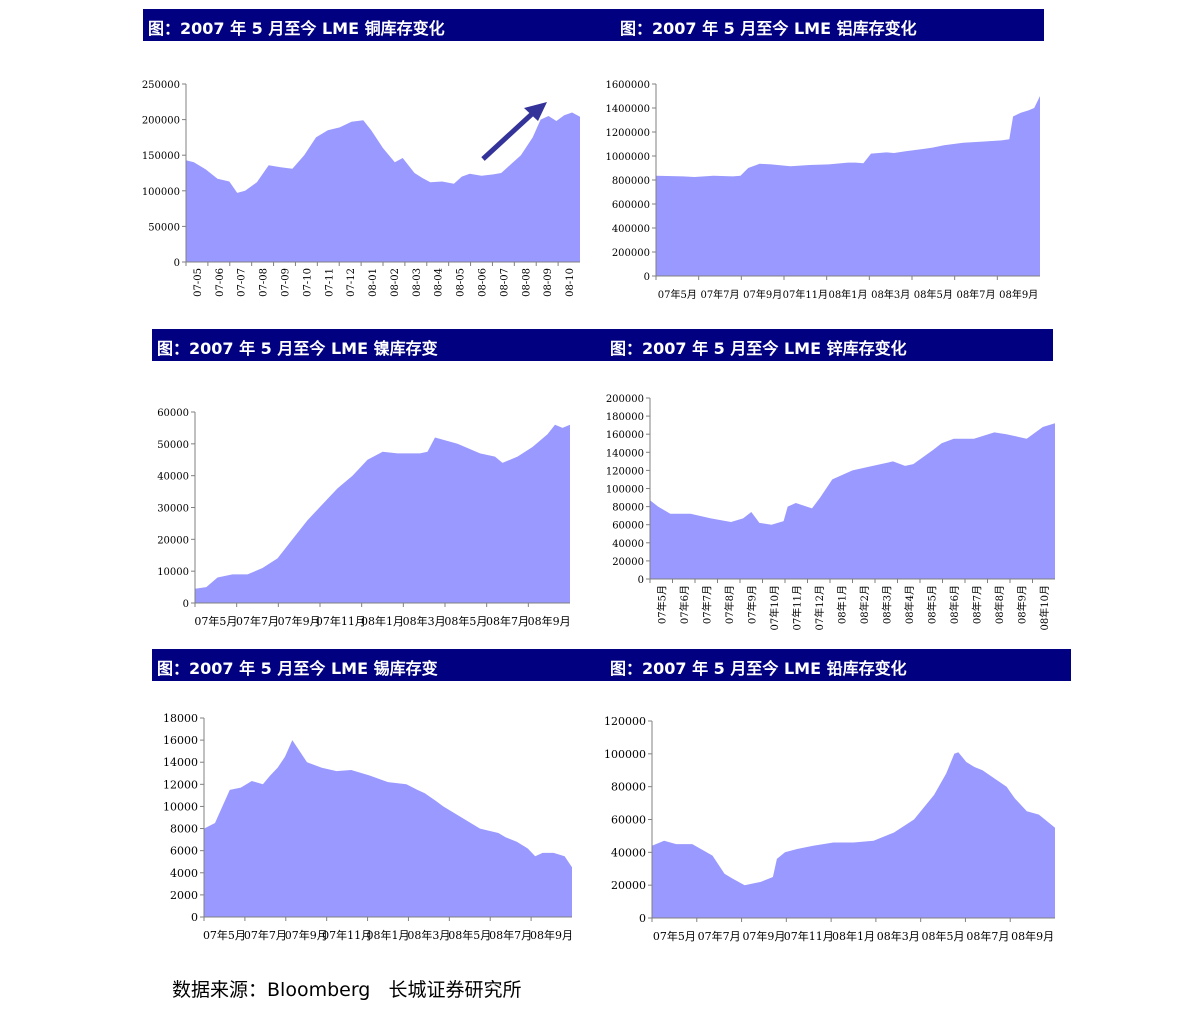 The image size is (1190, 1020). Describe the element at coordinates (347, 935) in the screenshot. I see `tin-x-tick-label: 07年11月` at that location.